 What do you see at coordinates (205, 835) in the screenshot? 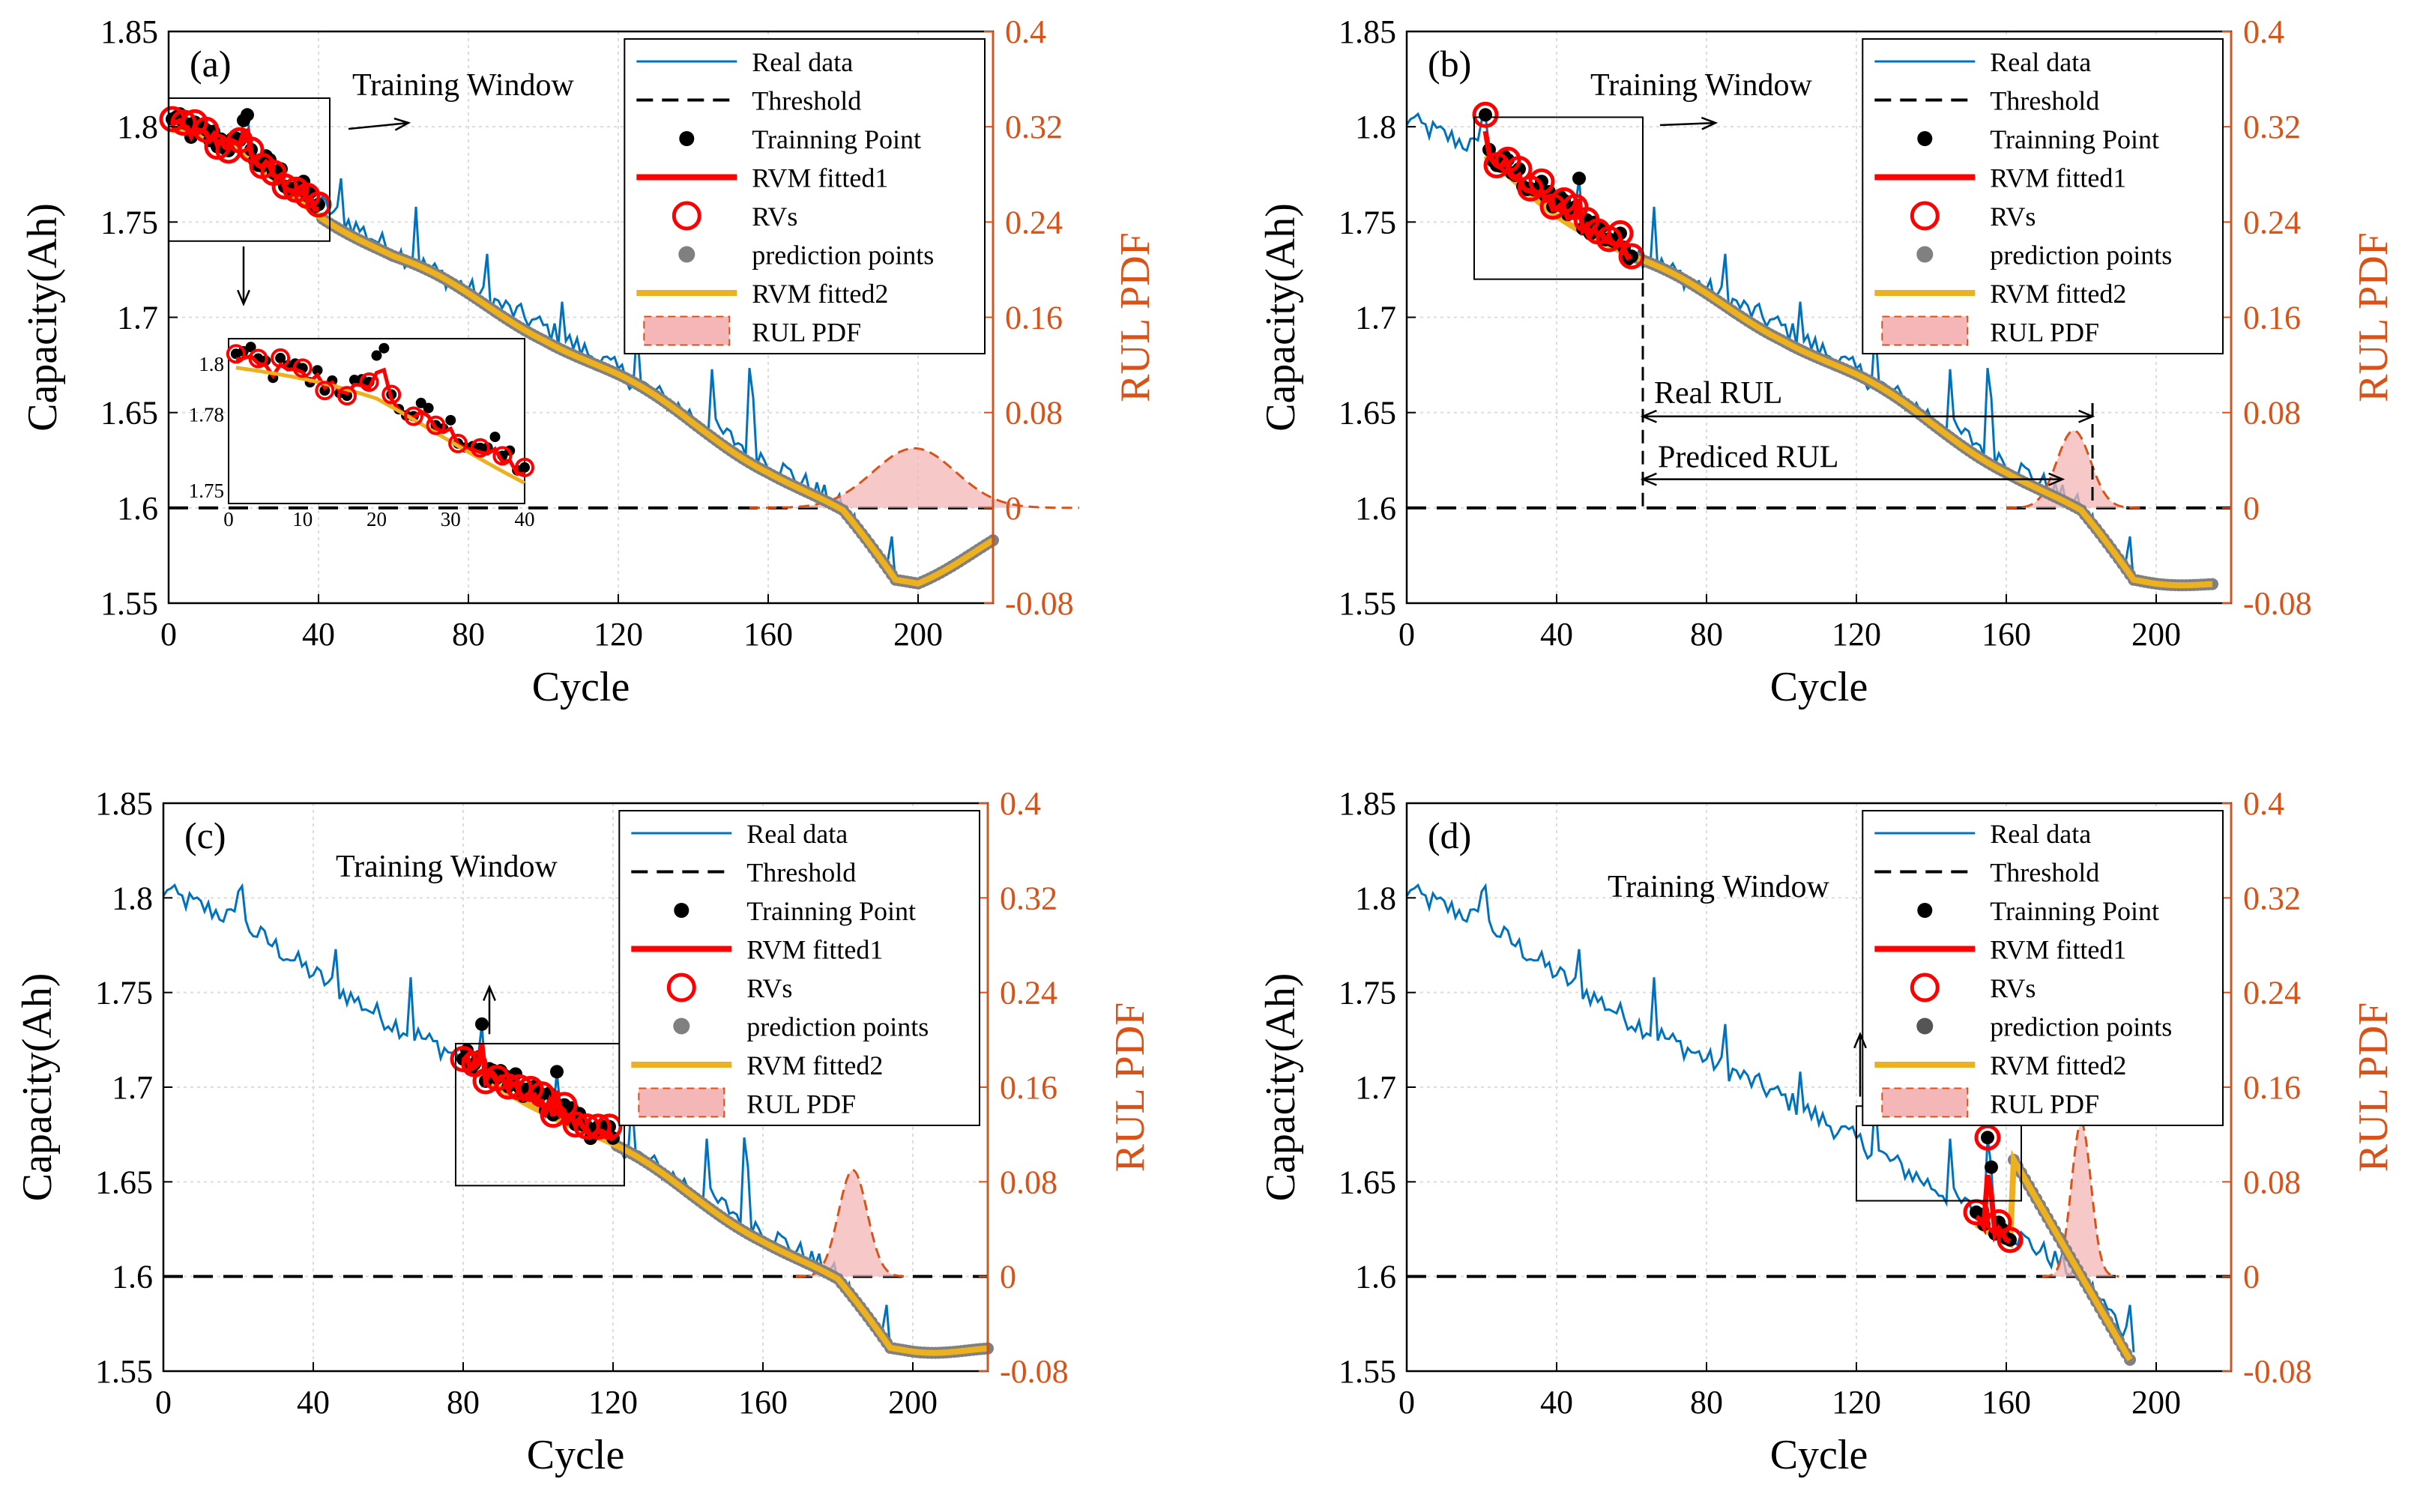
I see `panel-label: (c)` at bounding box center [205, 835].